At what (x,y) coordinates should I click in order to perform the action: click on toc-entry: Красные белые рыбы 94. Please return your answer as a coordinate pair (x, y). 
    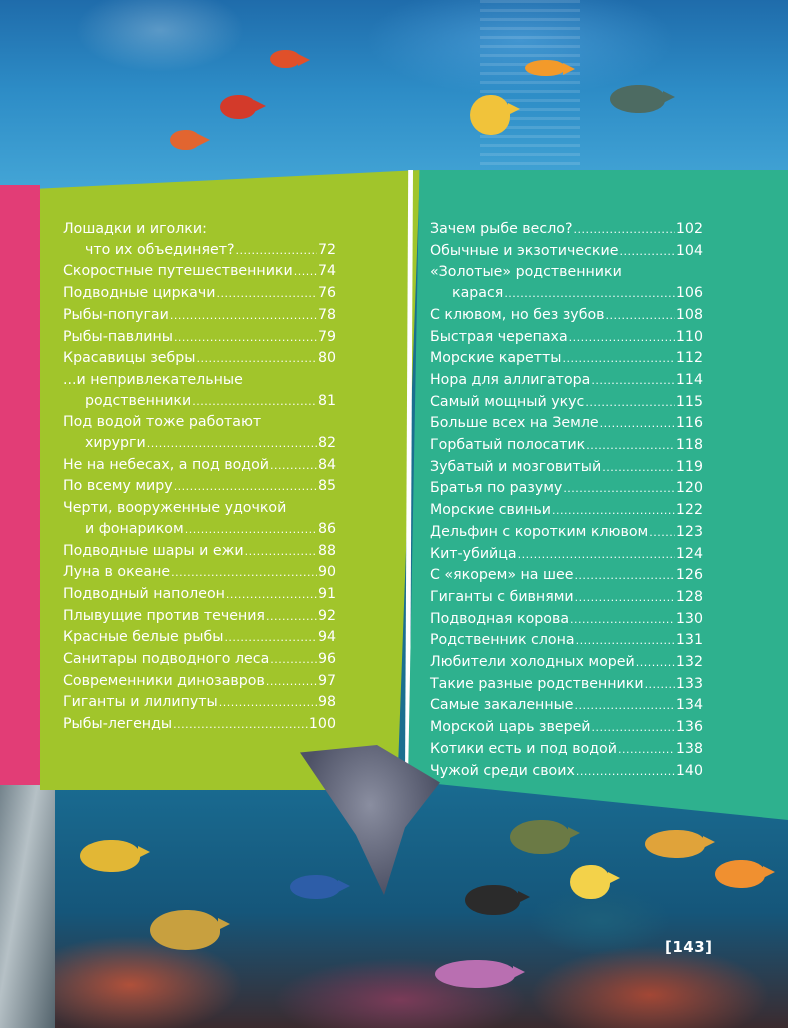
    Looking at the image, I should click on (199, 638).